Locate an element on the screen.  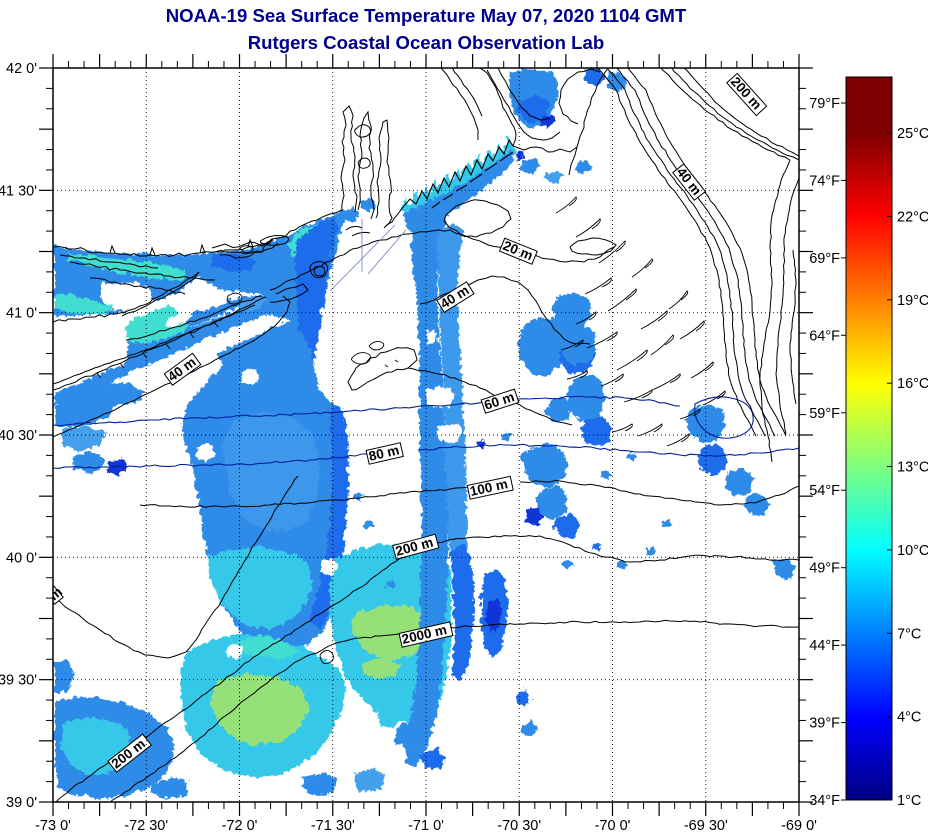
svg-text: 41 0' is located at coordinates (21, 314).